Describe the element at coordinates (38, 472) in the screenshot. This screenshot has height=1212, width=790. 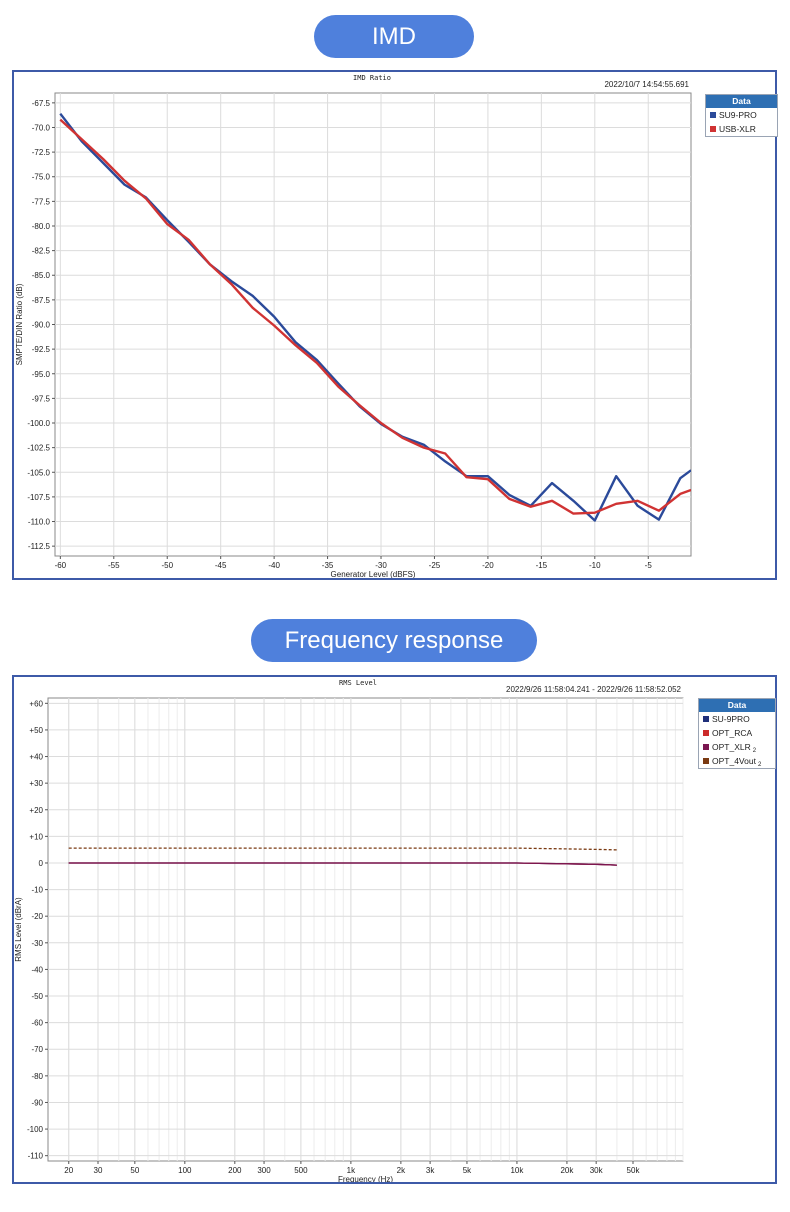
I see `y-tick-label: -105.0` at that location.